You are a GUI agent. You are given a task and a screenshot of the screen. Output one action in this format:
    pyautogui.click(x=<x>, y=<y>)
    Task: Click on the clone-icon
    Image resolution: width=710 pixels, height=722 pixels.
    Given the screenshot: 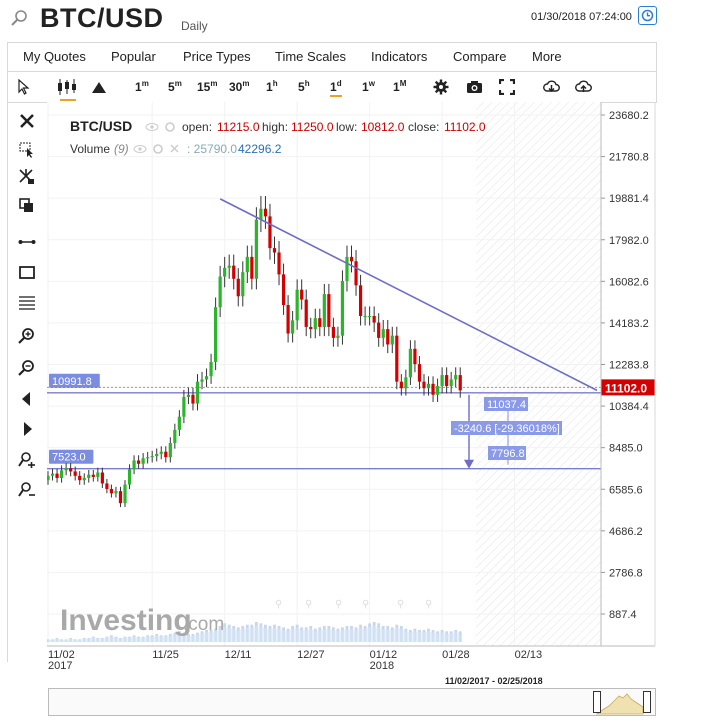 What is the action you would take?
    pyautogui.click(x=27, y=206)
    